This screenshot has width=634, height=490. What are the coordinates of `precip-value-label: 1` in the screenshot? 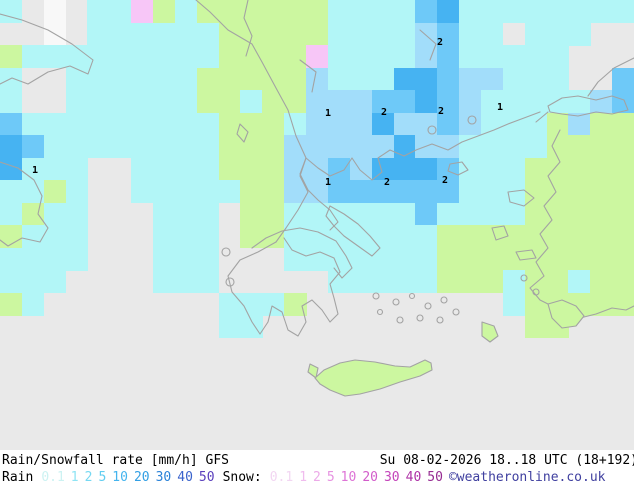 It's located at (328, 182).